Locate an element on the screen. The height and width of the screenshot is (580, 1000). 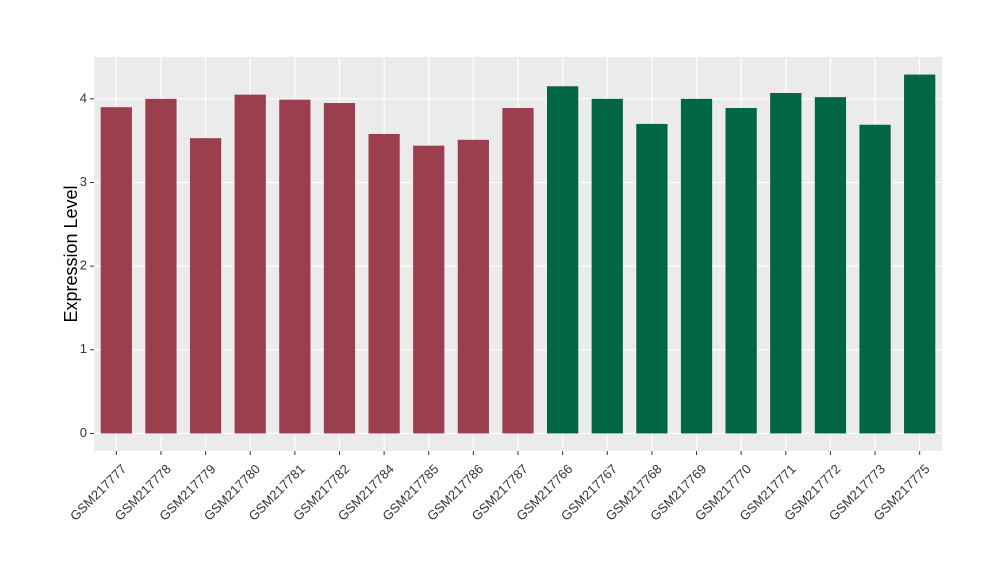
y-tick-label: 0 is located at coordinates (83, 432).